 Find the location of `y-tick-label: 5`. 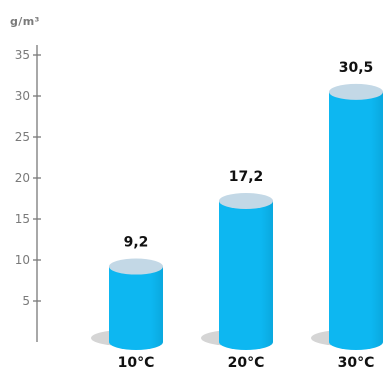

y-tick-label: 5 is located at coordinates (26, 301).